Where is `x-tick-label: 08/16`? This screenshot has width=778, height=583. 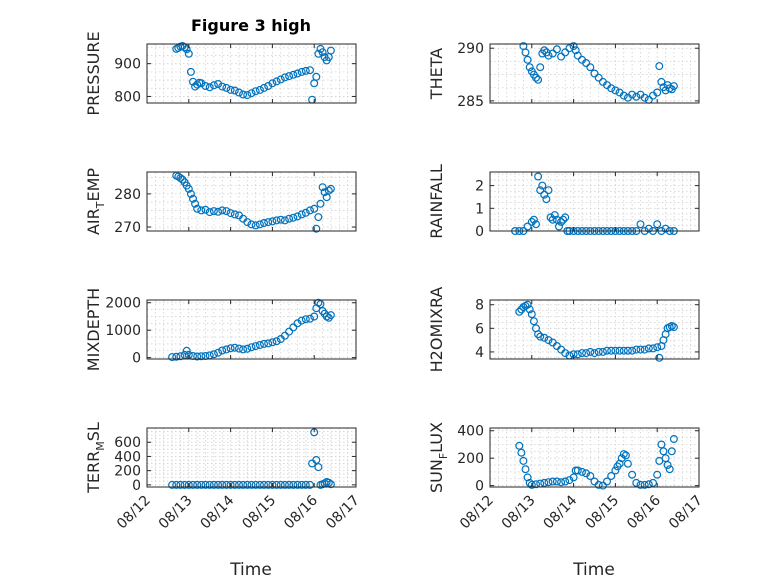
x-tick-label: 08/16 is located at coordinates (644, 512).